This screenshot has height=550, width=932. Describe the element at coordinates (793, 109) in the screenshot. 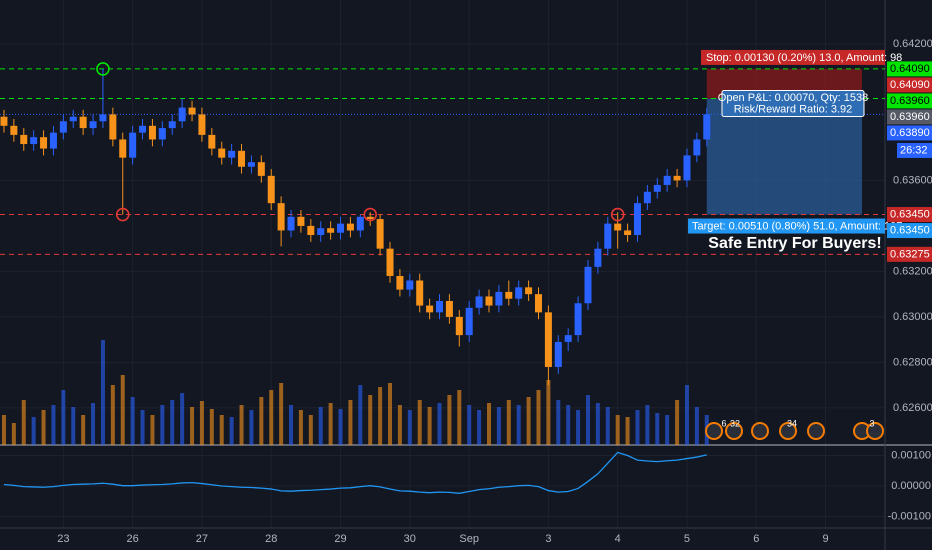

I see `rr-label: Risk/Reward Ratio: 3.92` at that location.